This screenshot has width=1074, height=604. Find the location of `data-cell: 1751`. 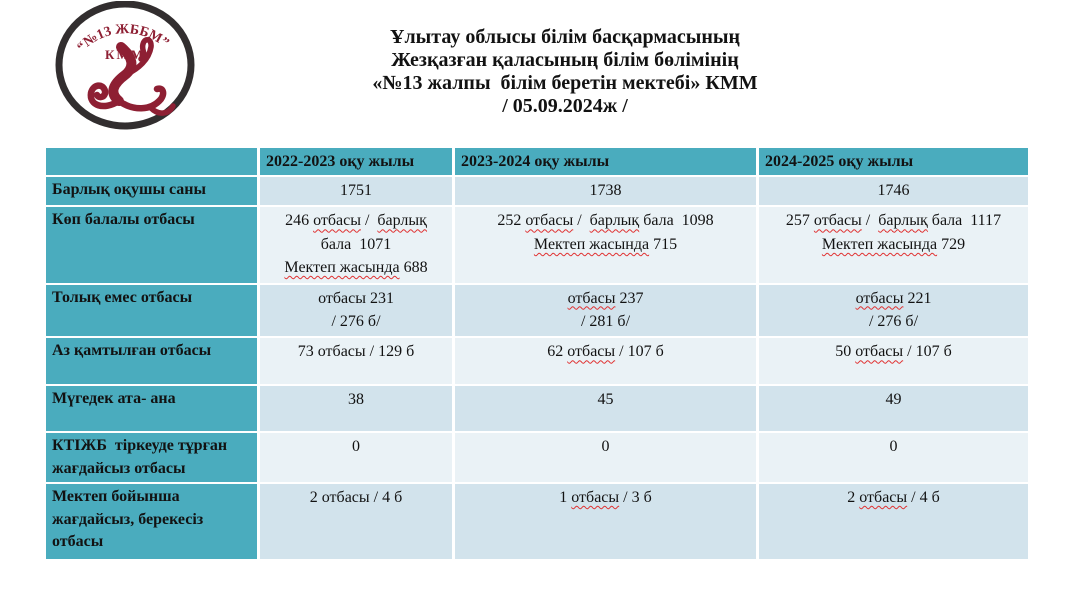

data-cell: 1751 is located at coordinates (356, 191).